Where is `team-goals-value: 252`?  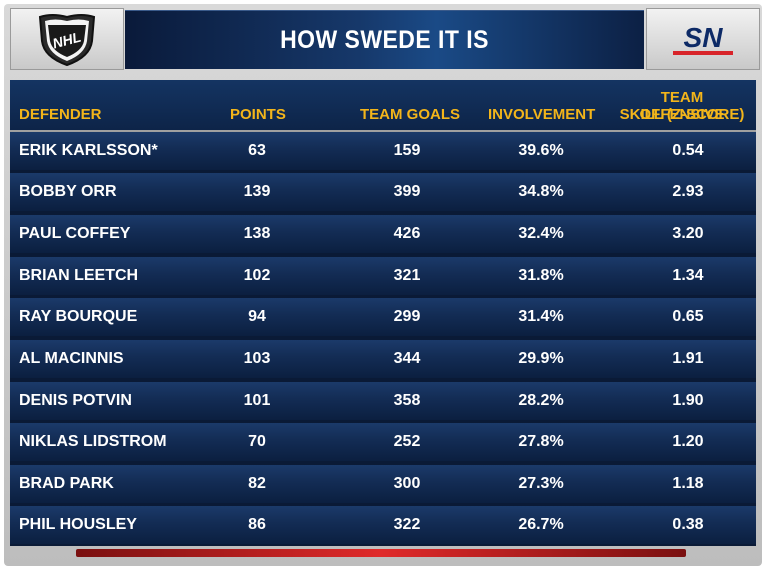
team-goals-value: 252 is located at coordinates (407, 441).